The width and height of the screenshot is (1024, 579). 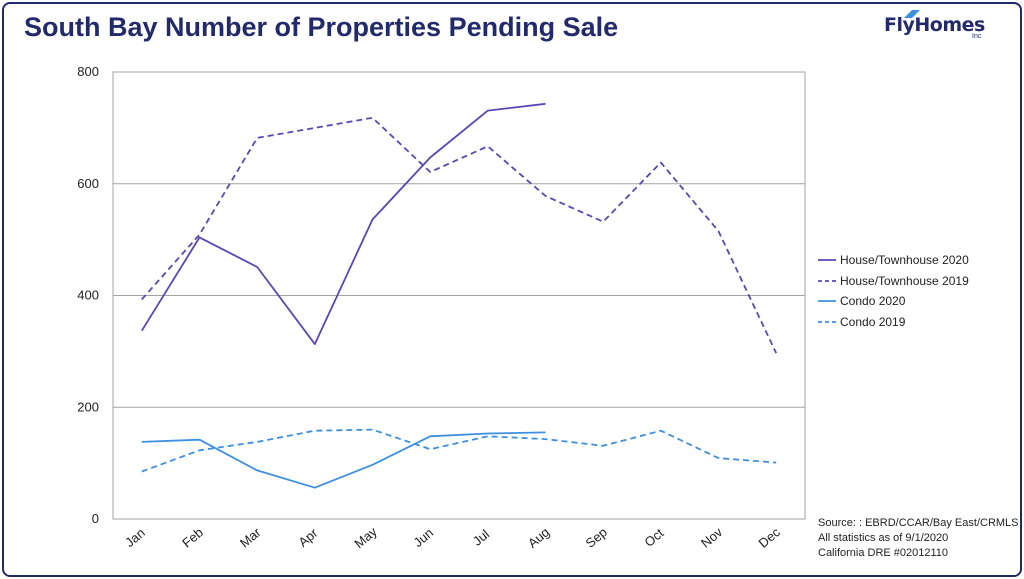 What do you see at coordinates (95, 518) in the screenshot?
I see `y-tick-label: 0` at bounding box center [95, 518].